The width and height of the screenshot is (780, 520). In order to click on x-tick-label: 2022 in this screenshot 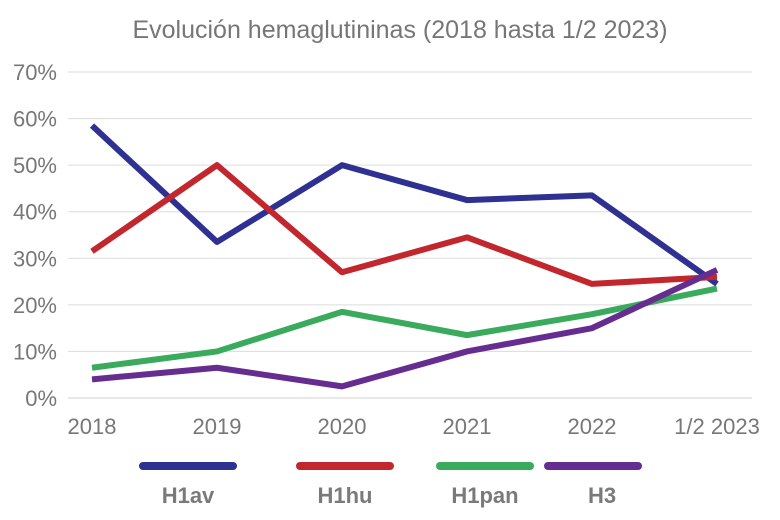, I will do `click(592, 426)`.